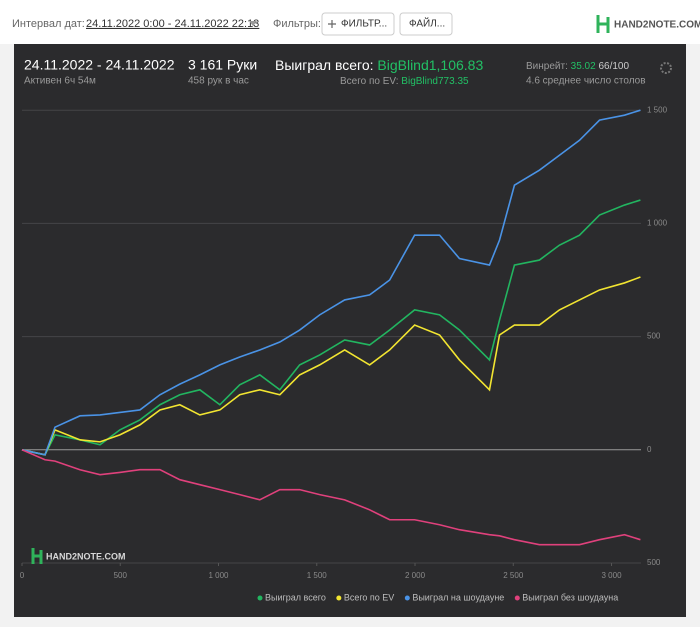  What do you see at coordinates (218, 81) in the screenshot?
I see `hands-per-hour: 458 рук в час` at bounding box center [218, 81].